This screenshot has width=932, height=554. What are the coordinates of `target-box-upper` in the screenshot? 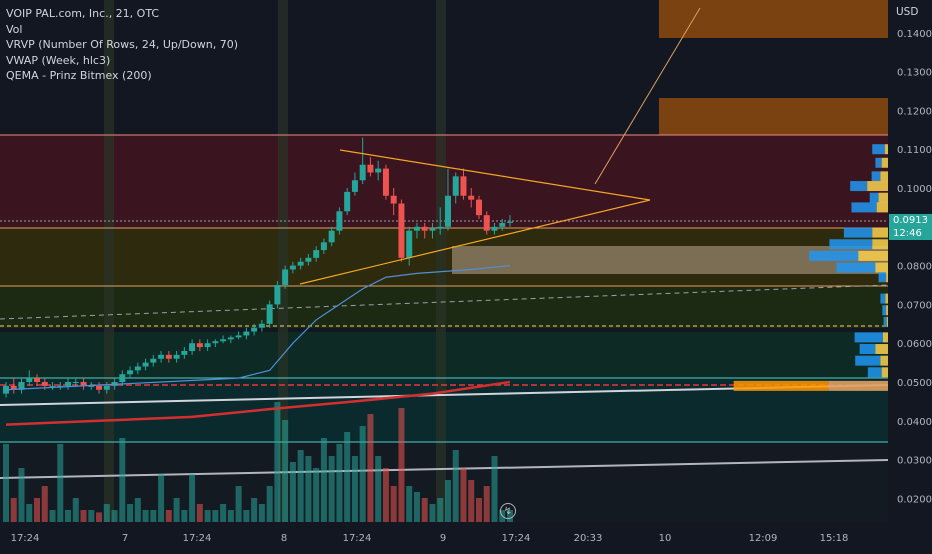 It's located at (773, 19).